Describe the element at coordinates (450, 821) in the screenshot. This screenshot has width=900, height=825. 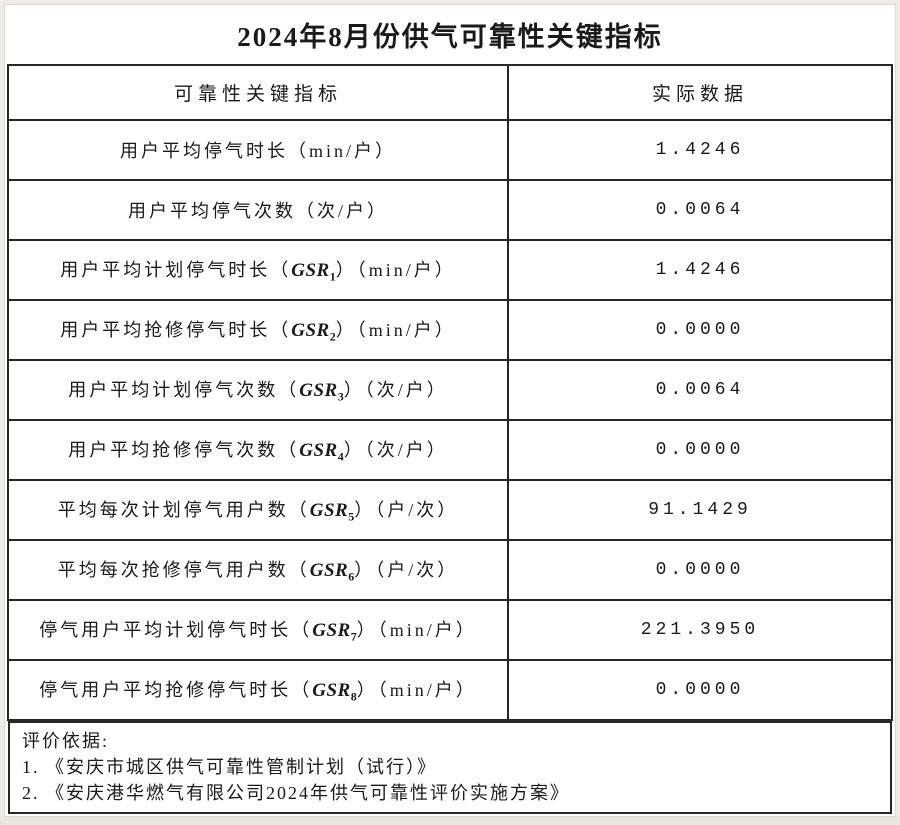
I see `page-bottom-edge` at that location.